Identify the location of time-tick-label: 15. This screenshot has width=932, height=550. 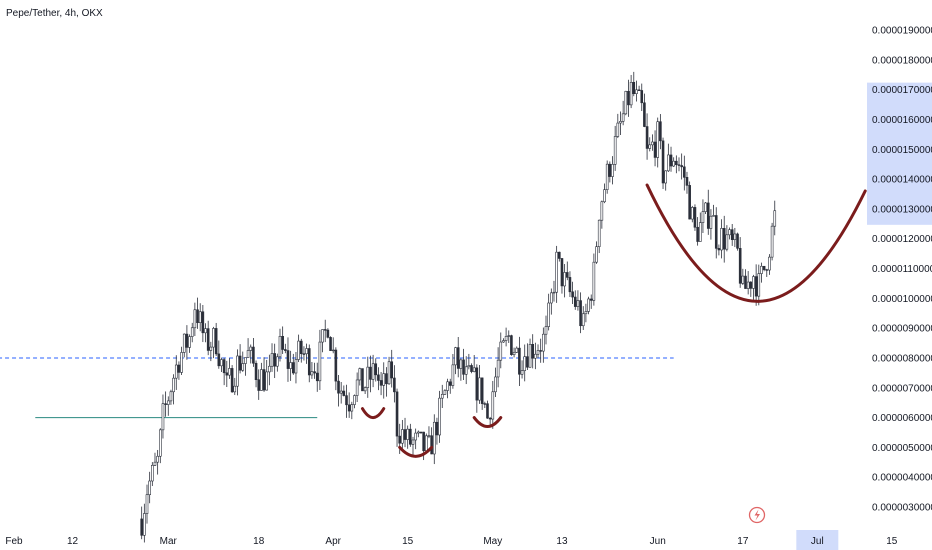
(892, 541).